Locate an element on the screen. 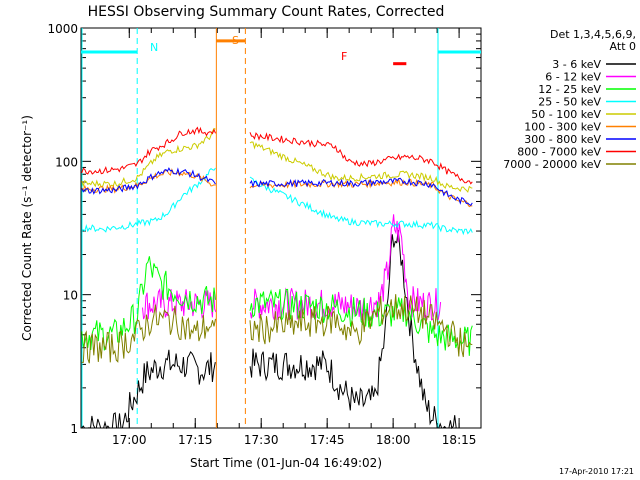 This screenshot has height=480, width=640. legend-header-line2: Att 0 is located at coordinates (623, 46).